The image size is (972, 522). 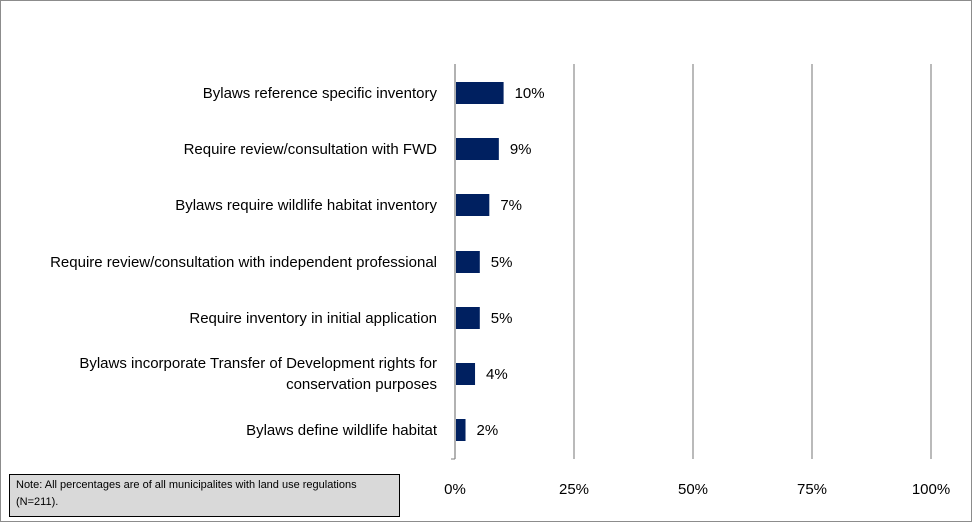 I want to click on x-tick-label: 25%, so click(x=574, y=489).